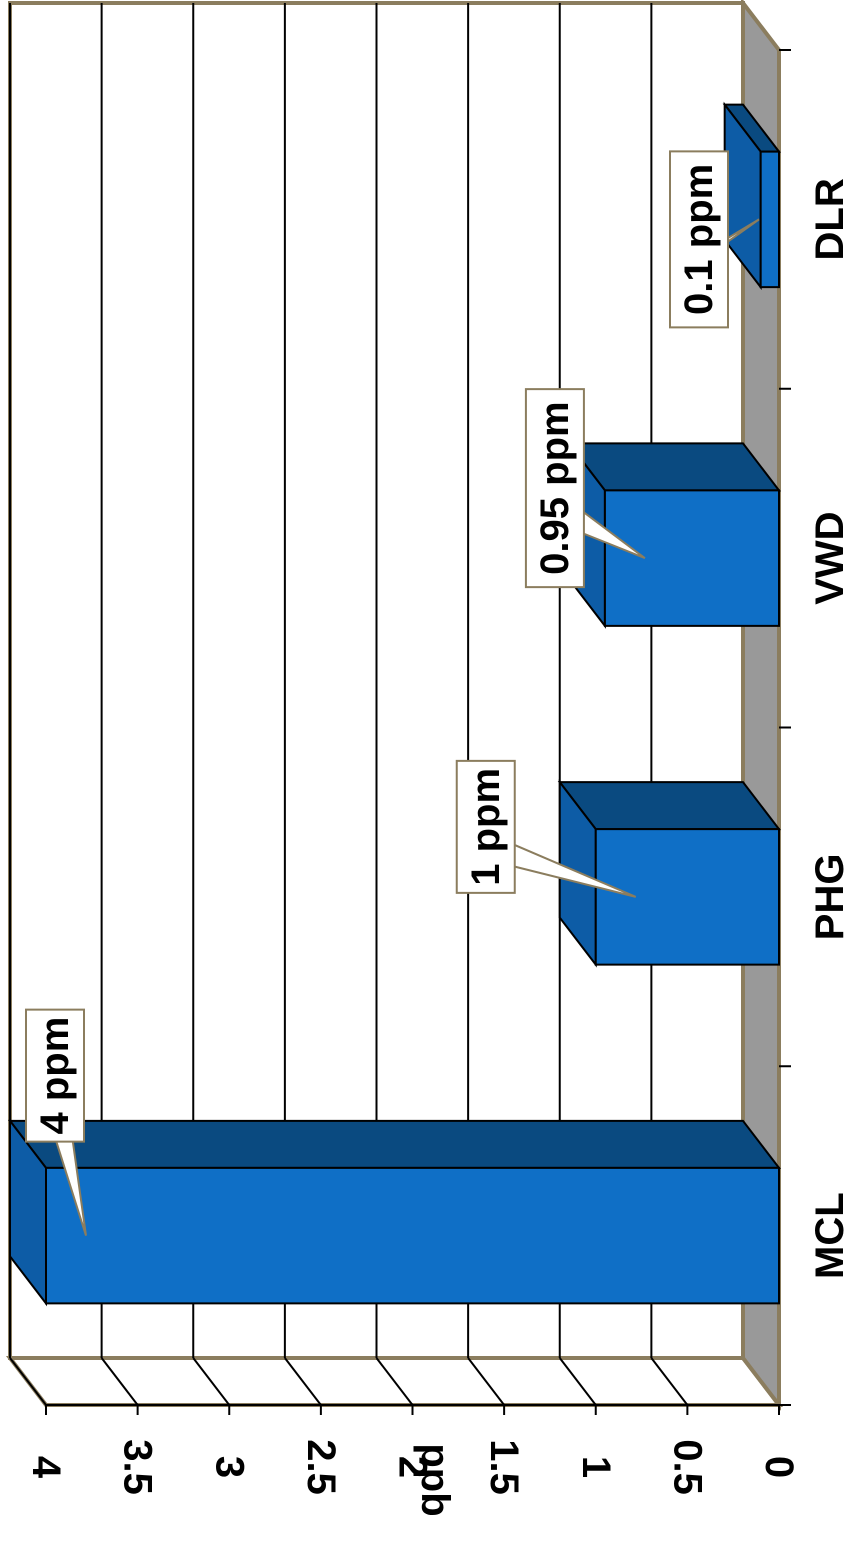 The height and width of the screenshot is (1542, 853). I want to click on y-tick-label: 2, so click(413, 1467).